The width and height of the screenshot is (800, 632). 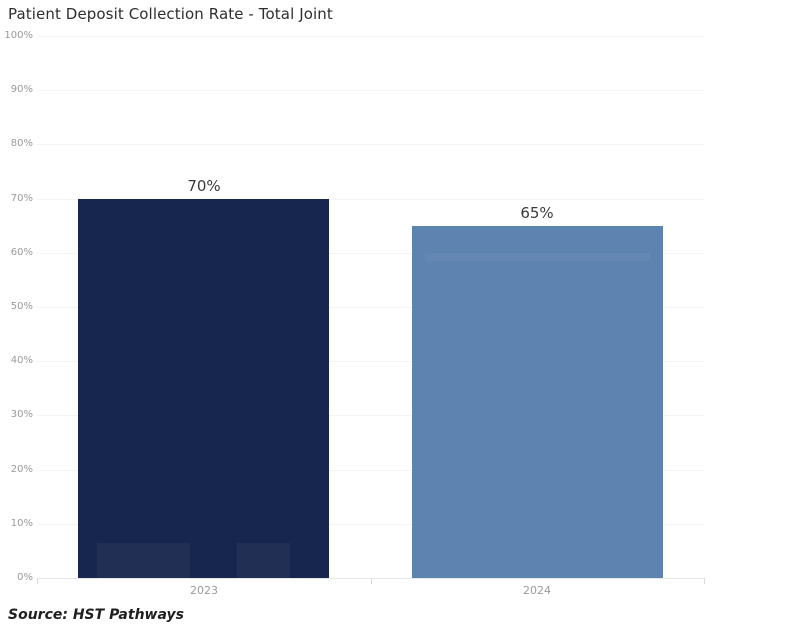 What do you see at coordinates (204, 590) in the screenshot?
I see `x-axis-category-label: 2023` at bounding box center [204, 590].